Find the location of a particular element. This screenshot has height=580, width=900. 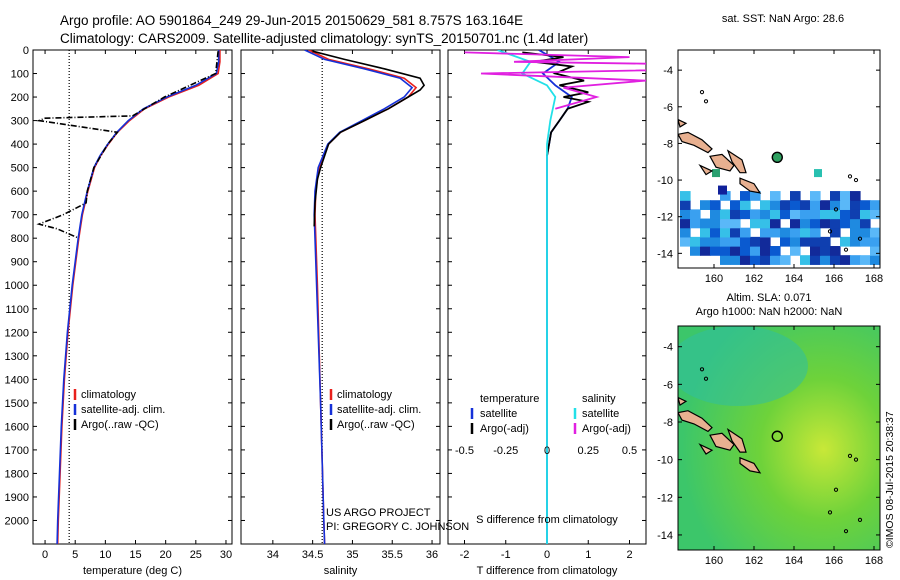

s-diff-tick-label: 0.25 is located at coordinates (588, 451).